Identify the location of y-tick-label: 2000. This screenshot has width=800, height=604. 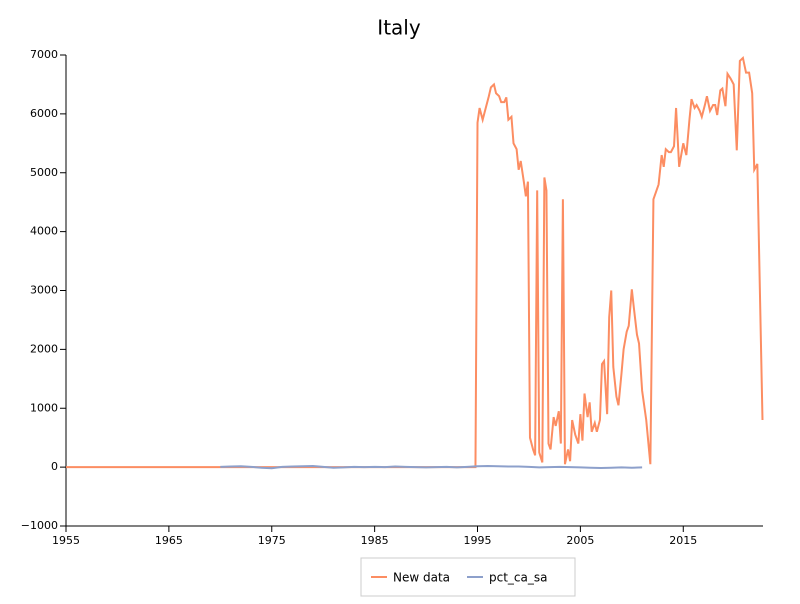
(44, 348).